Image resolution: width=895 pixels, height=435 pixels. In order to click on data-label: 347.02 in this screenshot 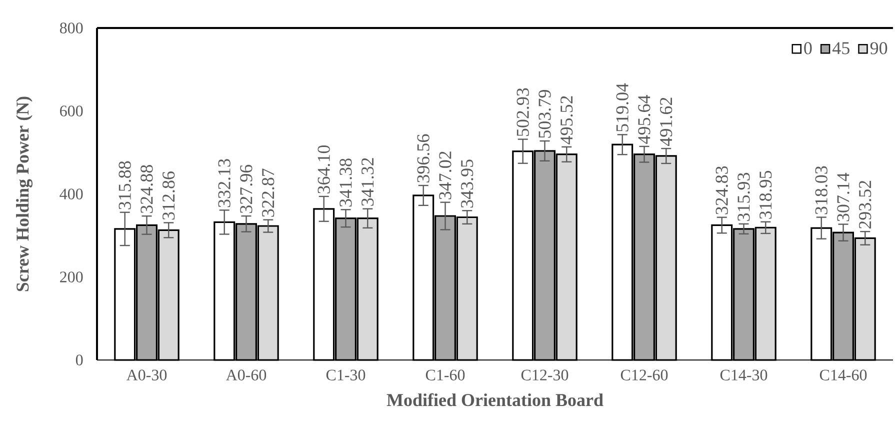, I will do `click(445, 176)`.